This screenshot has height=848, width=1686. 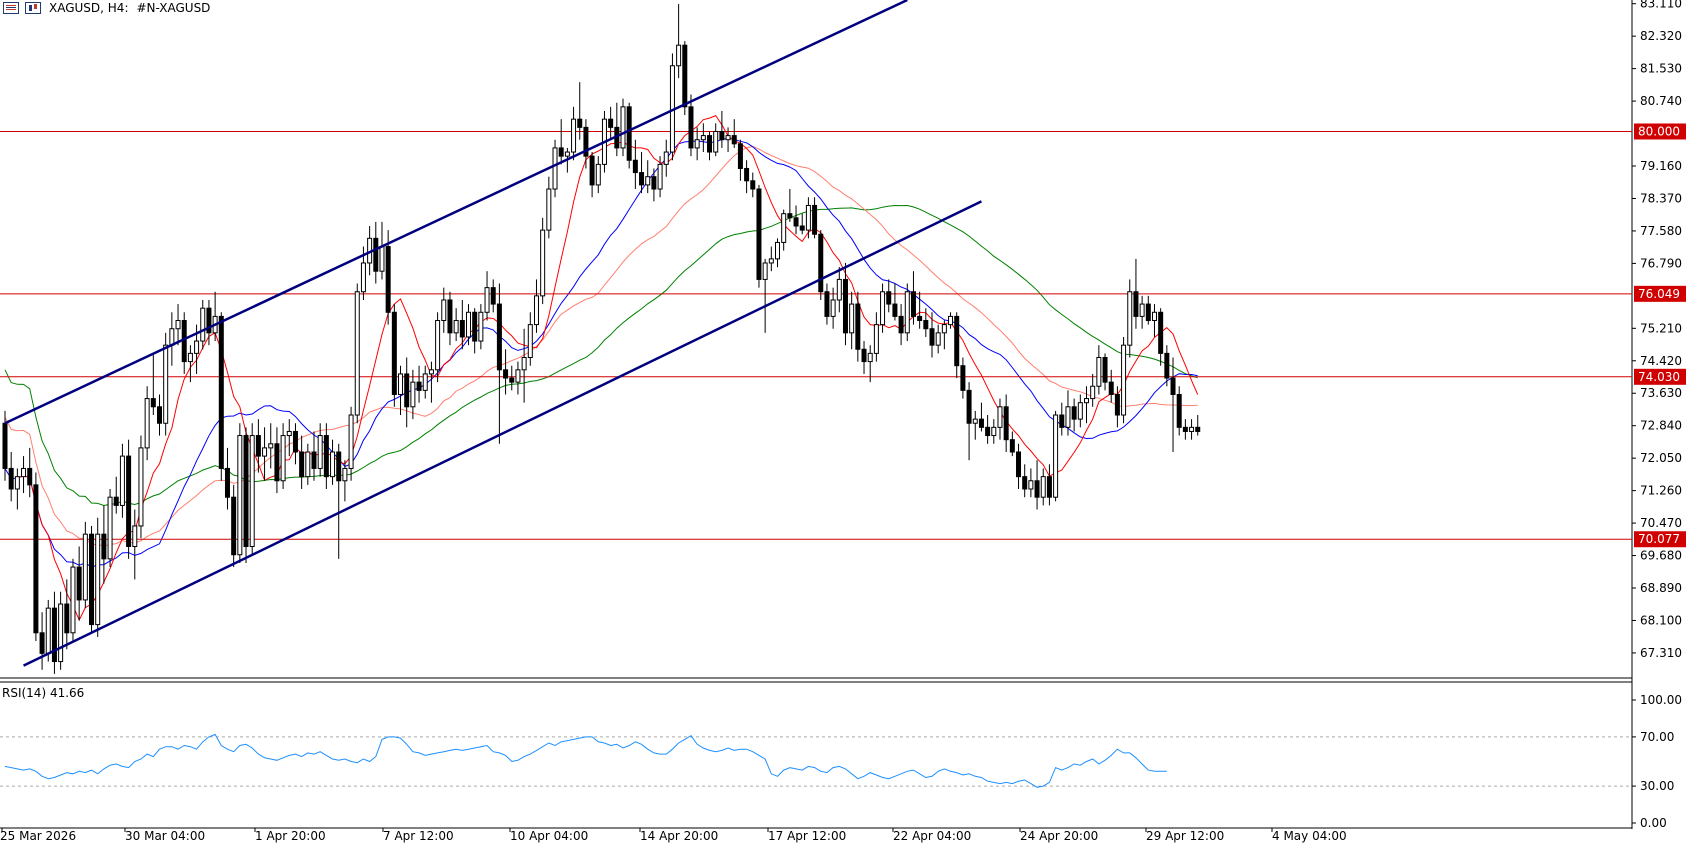 What do you see at coordinates (1661, 588) in the screenshot?
I see `price-tick-label: 68.890` at bounding box center [1661, 588].